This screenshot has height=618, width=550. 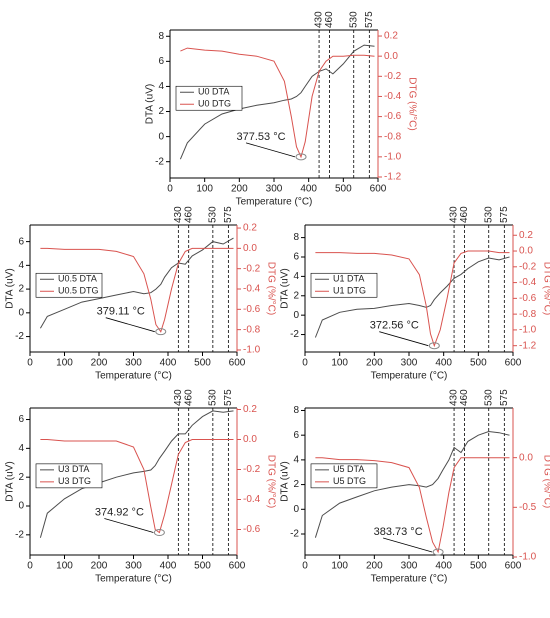 I want to click on y2-tick-label: -1.2, so click(x=393, y=177).